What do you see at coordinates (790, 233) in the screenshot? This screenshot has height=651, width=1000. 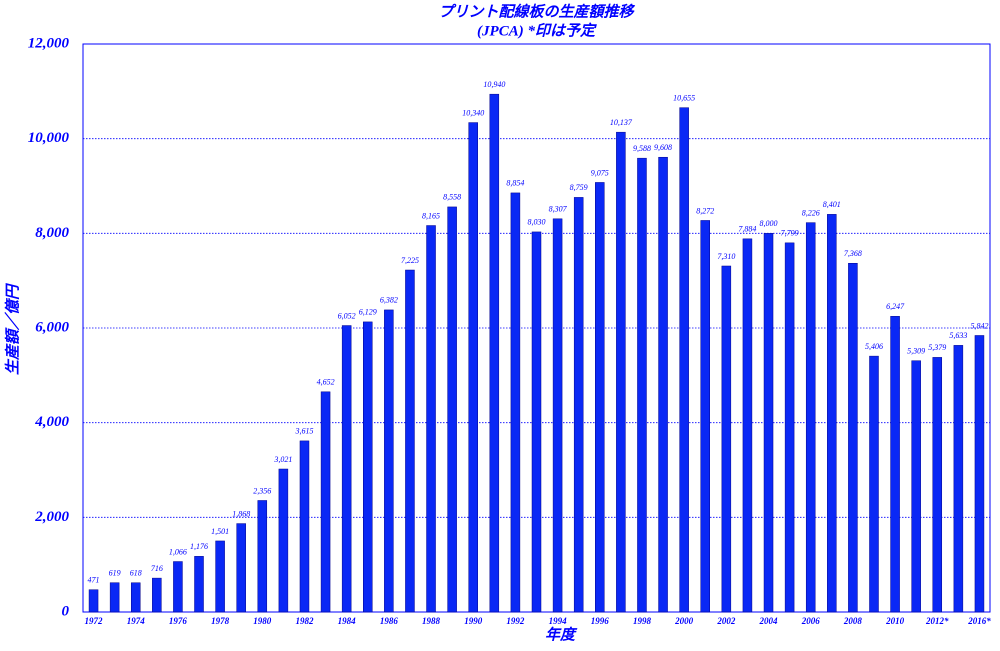 I see `value-label: 7,799` at bounding box center [790, 233].